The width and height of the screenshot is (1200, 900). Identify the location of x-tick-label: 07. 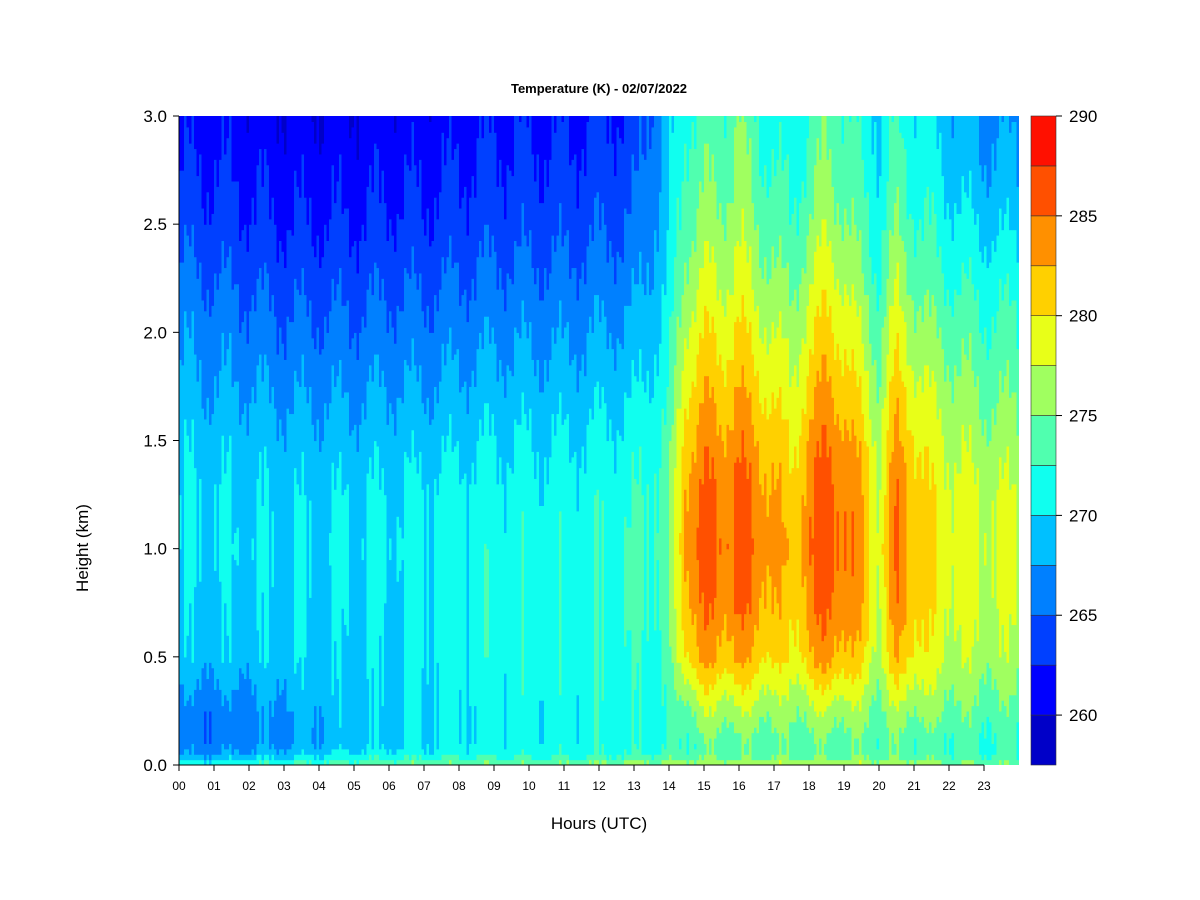
(424, 786).